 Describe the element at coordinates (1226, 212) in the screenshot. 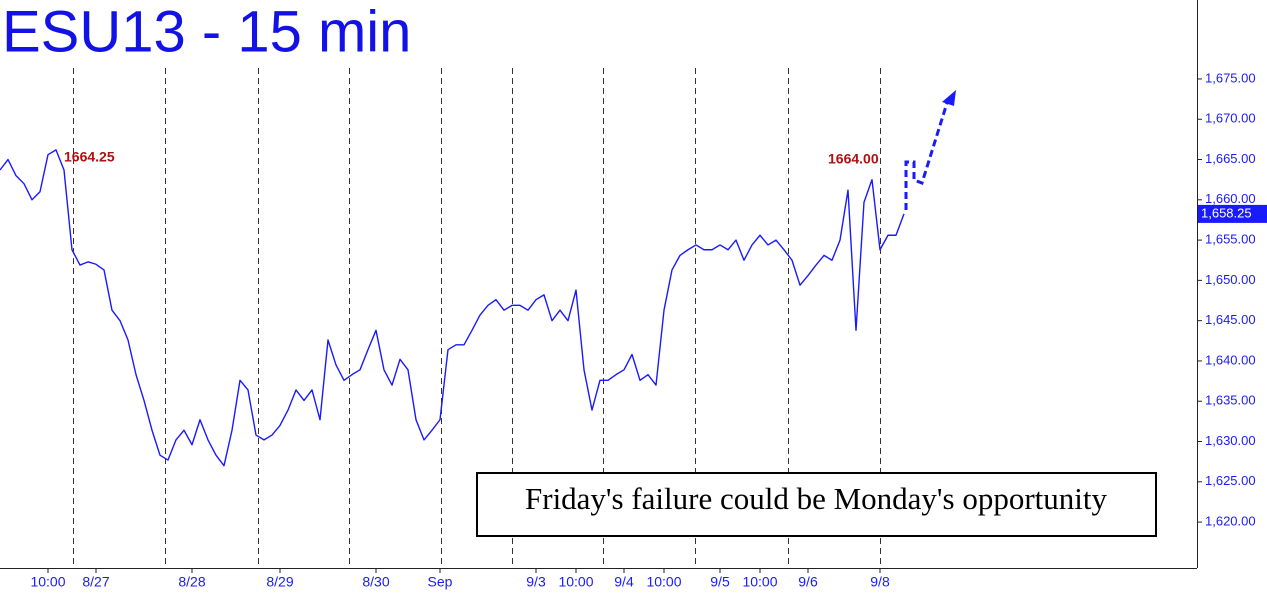

I see `last-price-label: 1,658.25` at that location.